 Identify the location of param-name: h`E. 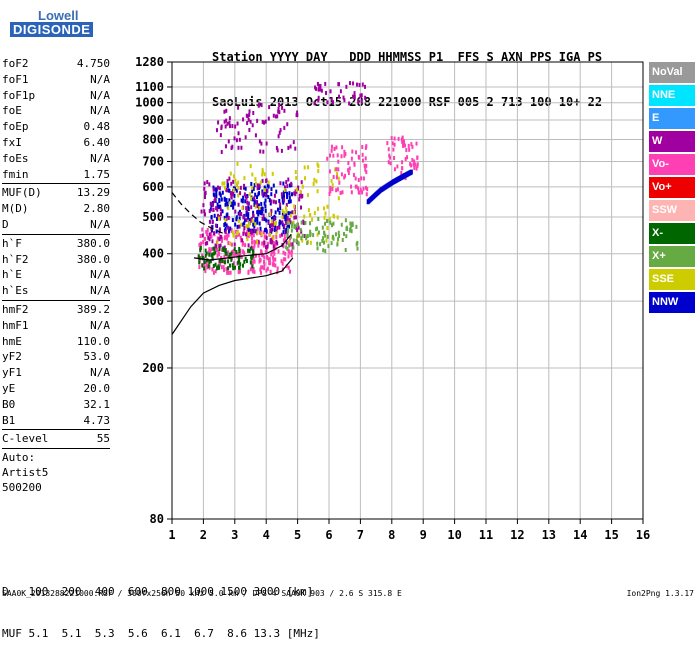
(12, 275).